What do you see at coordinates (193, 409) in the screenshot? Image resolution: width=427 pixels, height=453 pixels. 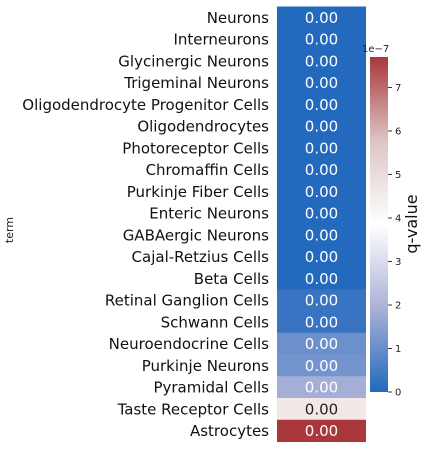 I see `row-label: Taste Receptor Cells` at bounding box center [193, 409].